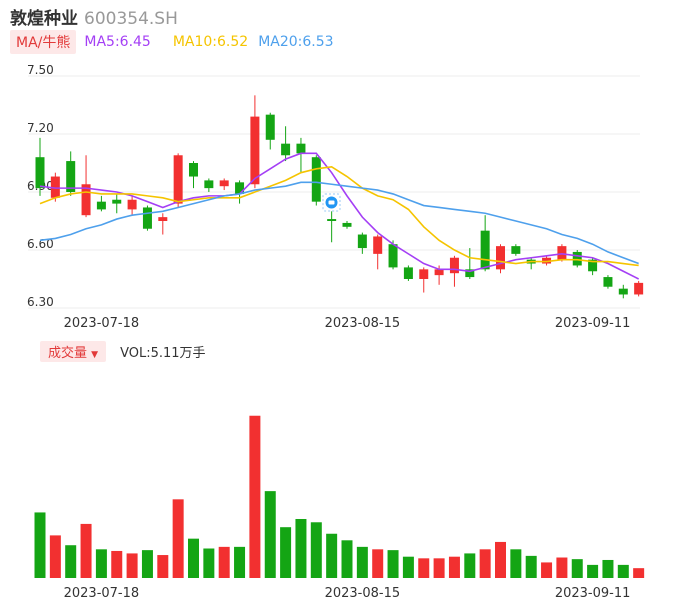 The image size is (686, 606). Describe the element at coordinates (44, 19) in the screenshot. I see `stock-name: 敦煌种业` at that location.